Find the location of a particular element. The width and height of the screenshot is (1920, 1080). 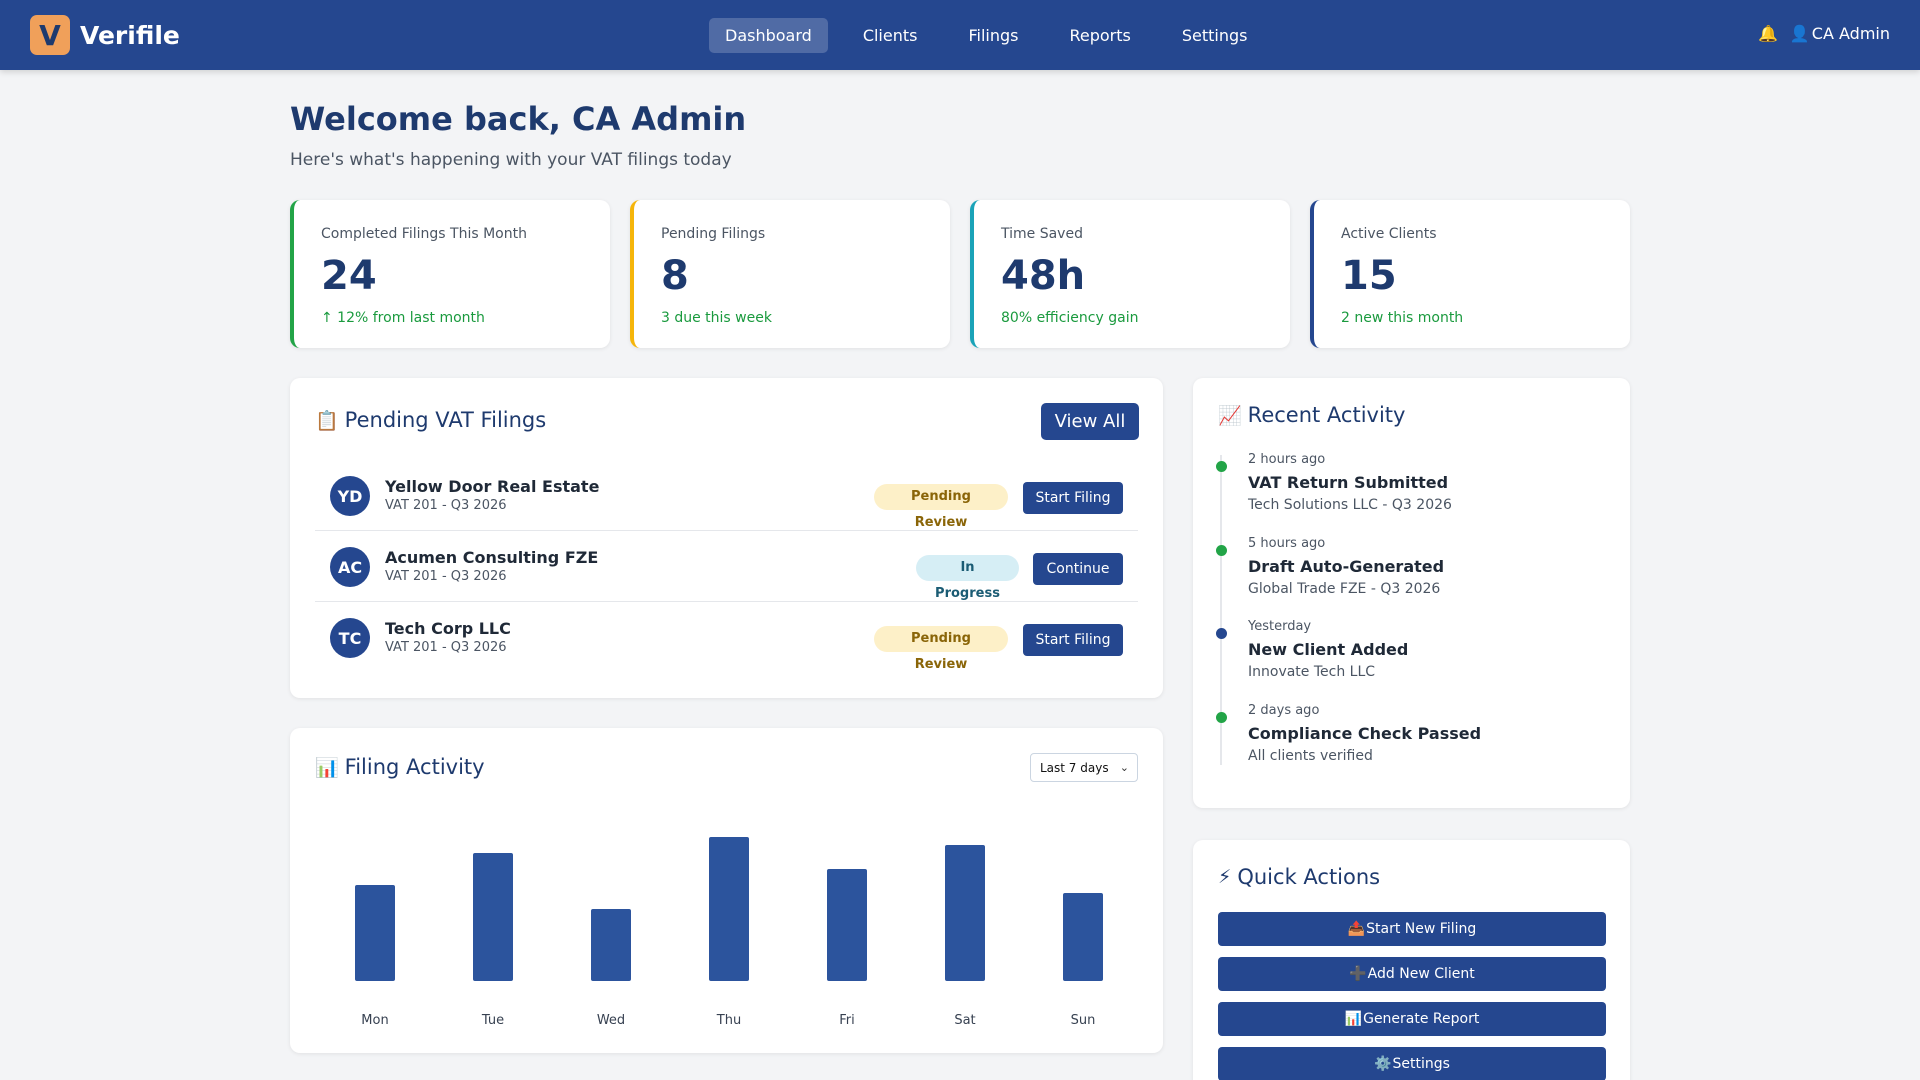

activity-desc: Tech Solutions LLC - Q3 2026 is located at coordinates (1350, 505).